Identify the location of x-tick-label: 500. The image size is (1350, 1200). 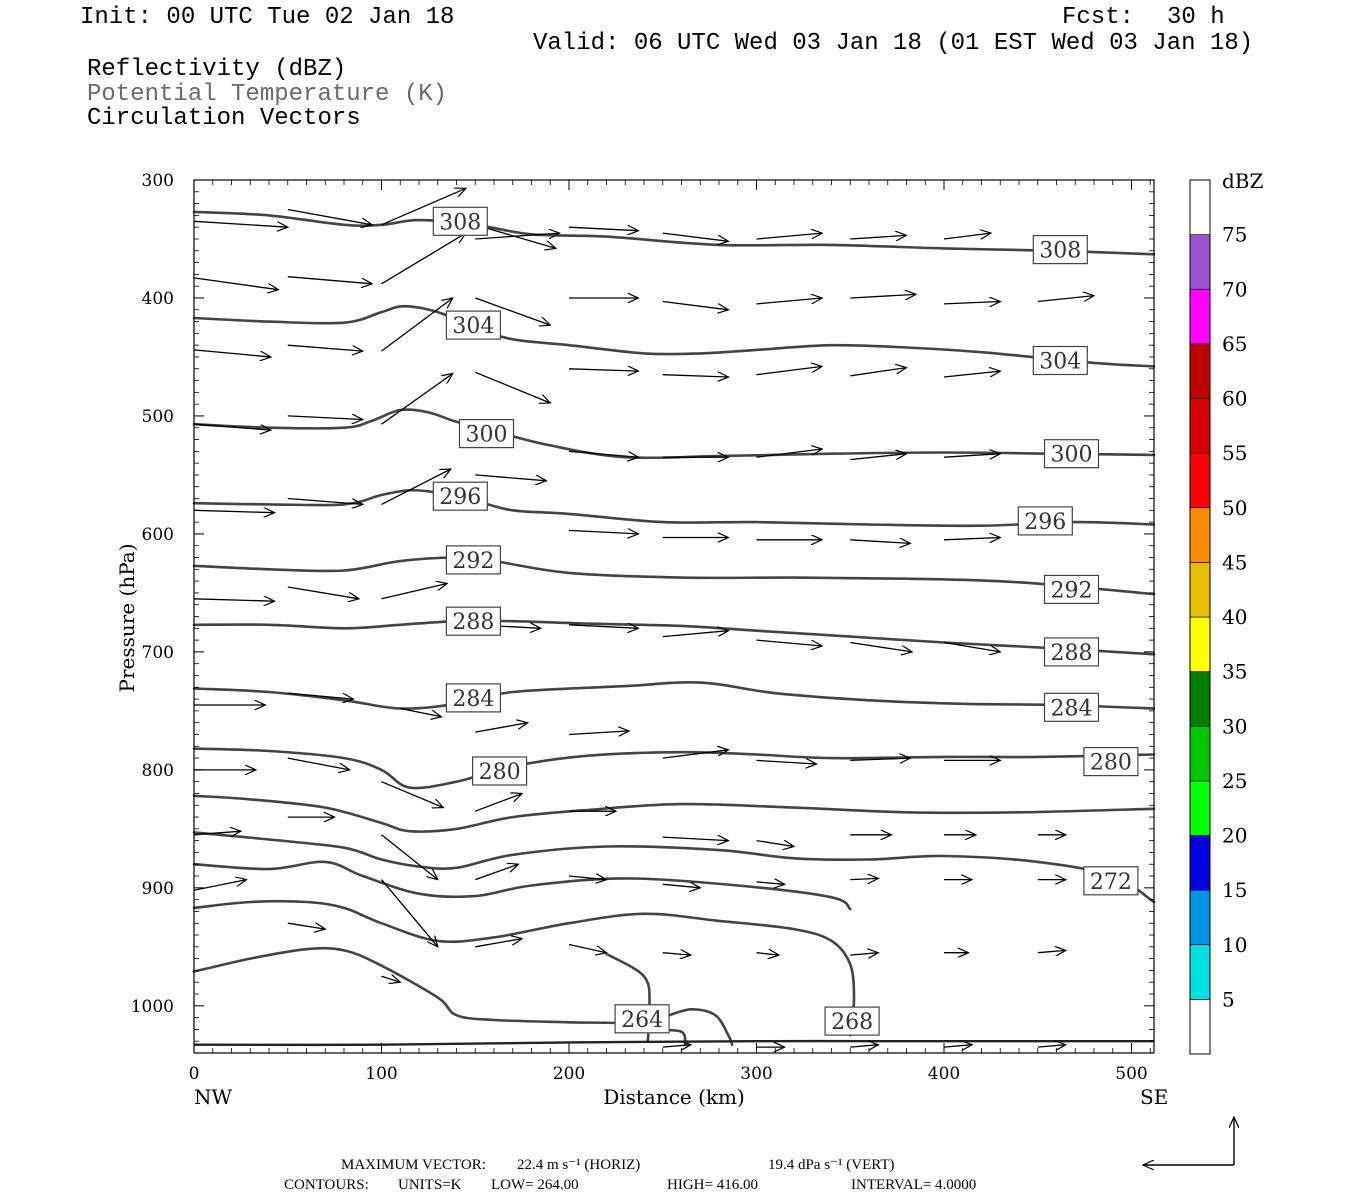
(1131, 1074).